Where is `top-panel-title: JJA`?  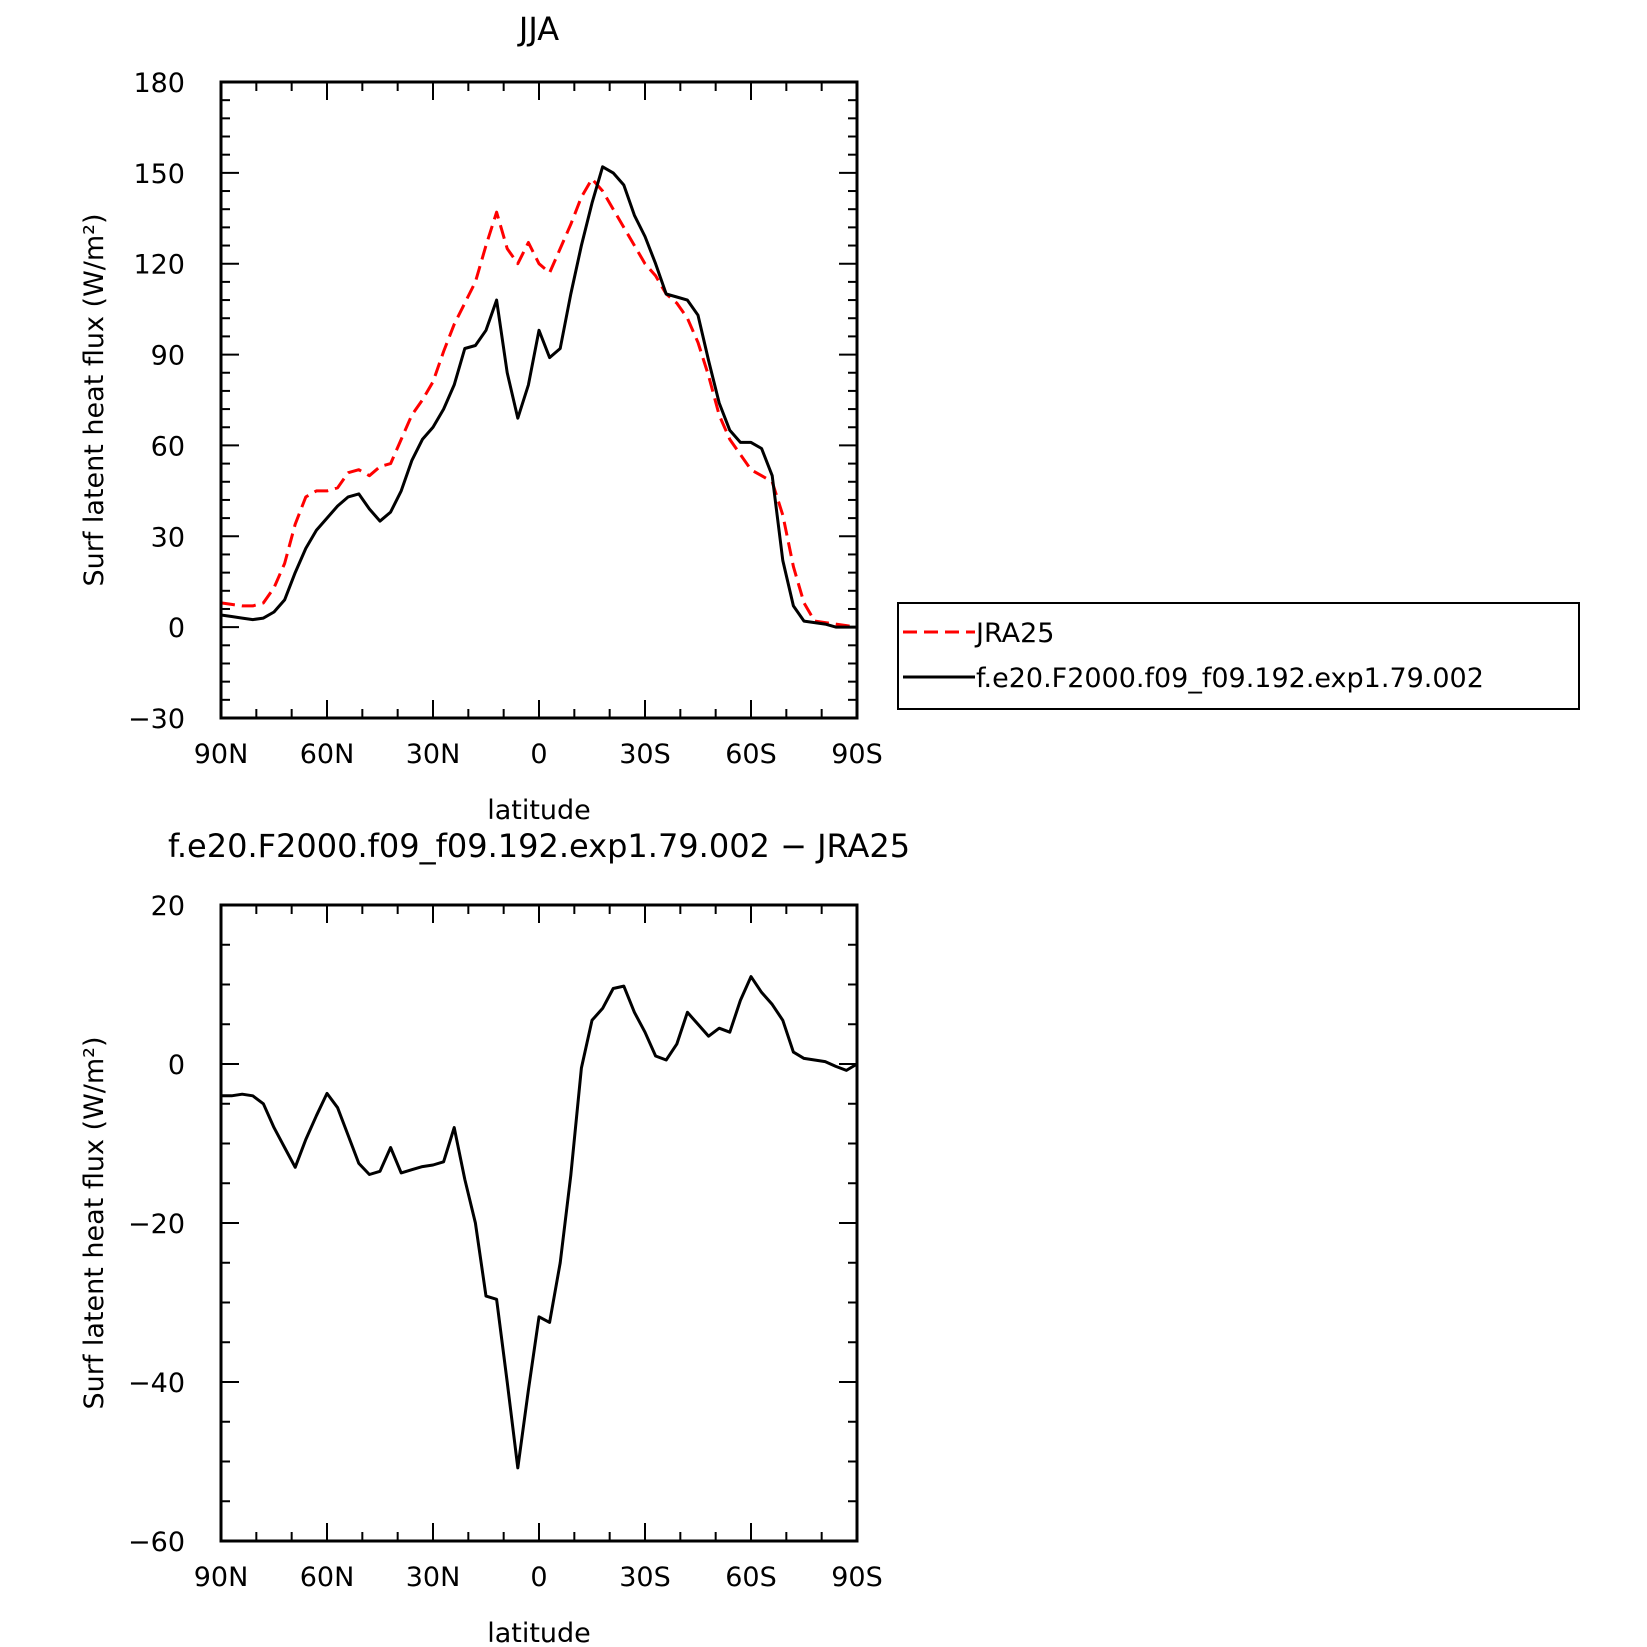 top-panel-title: JJA is located at coordinates (538, 29).